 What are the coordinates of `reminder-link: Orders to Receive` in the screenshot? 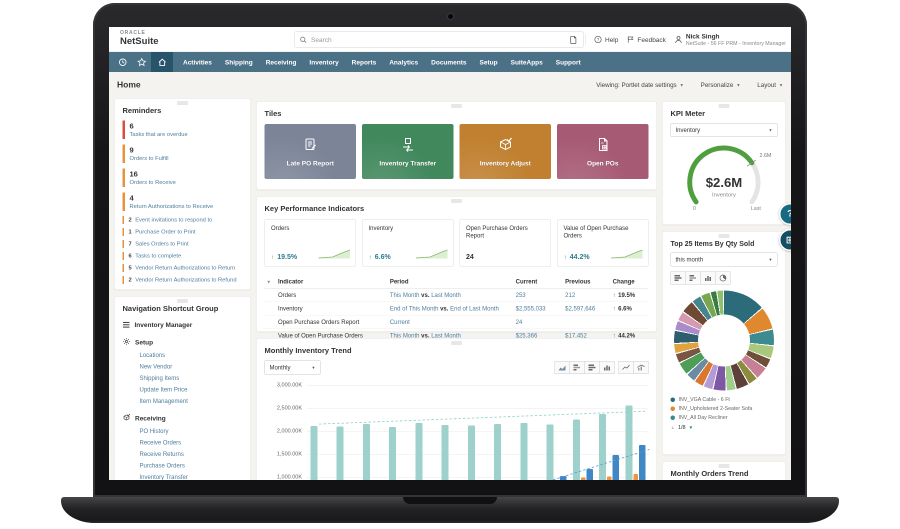 It's located at (152, 182).